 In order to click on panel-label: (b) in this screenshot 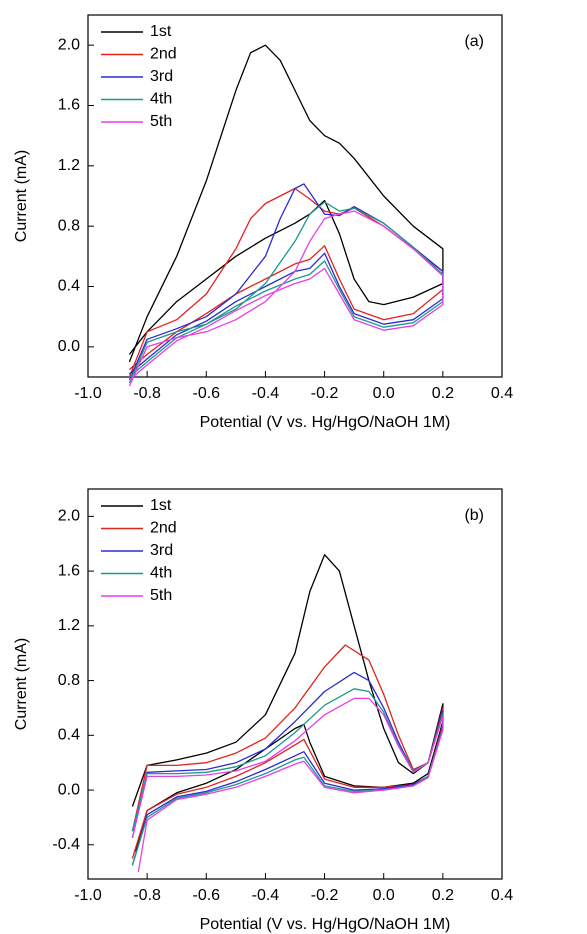, I will do `click(474, 515)`.